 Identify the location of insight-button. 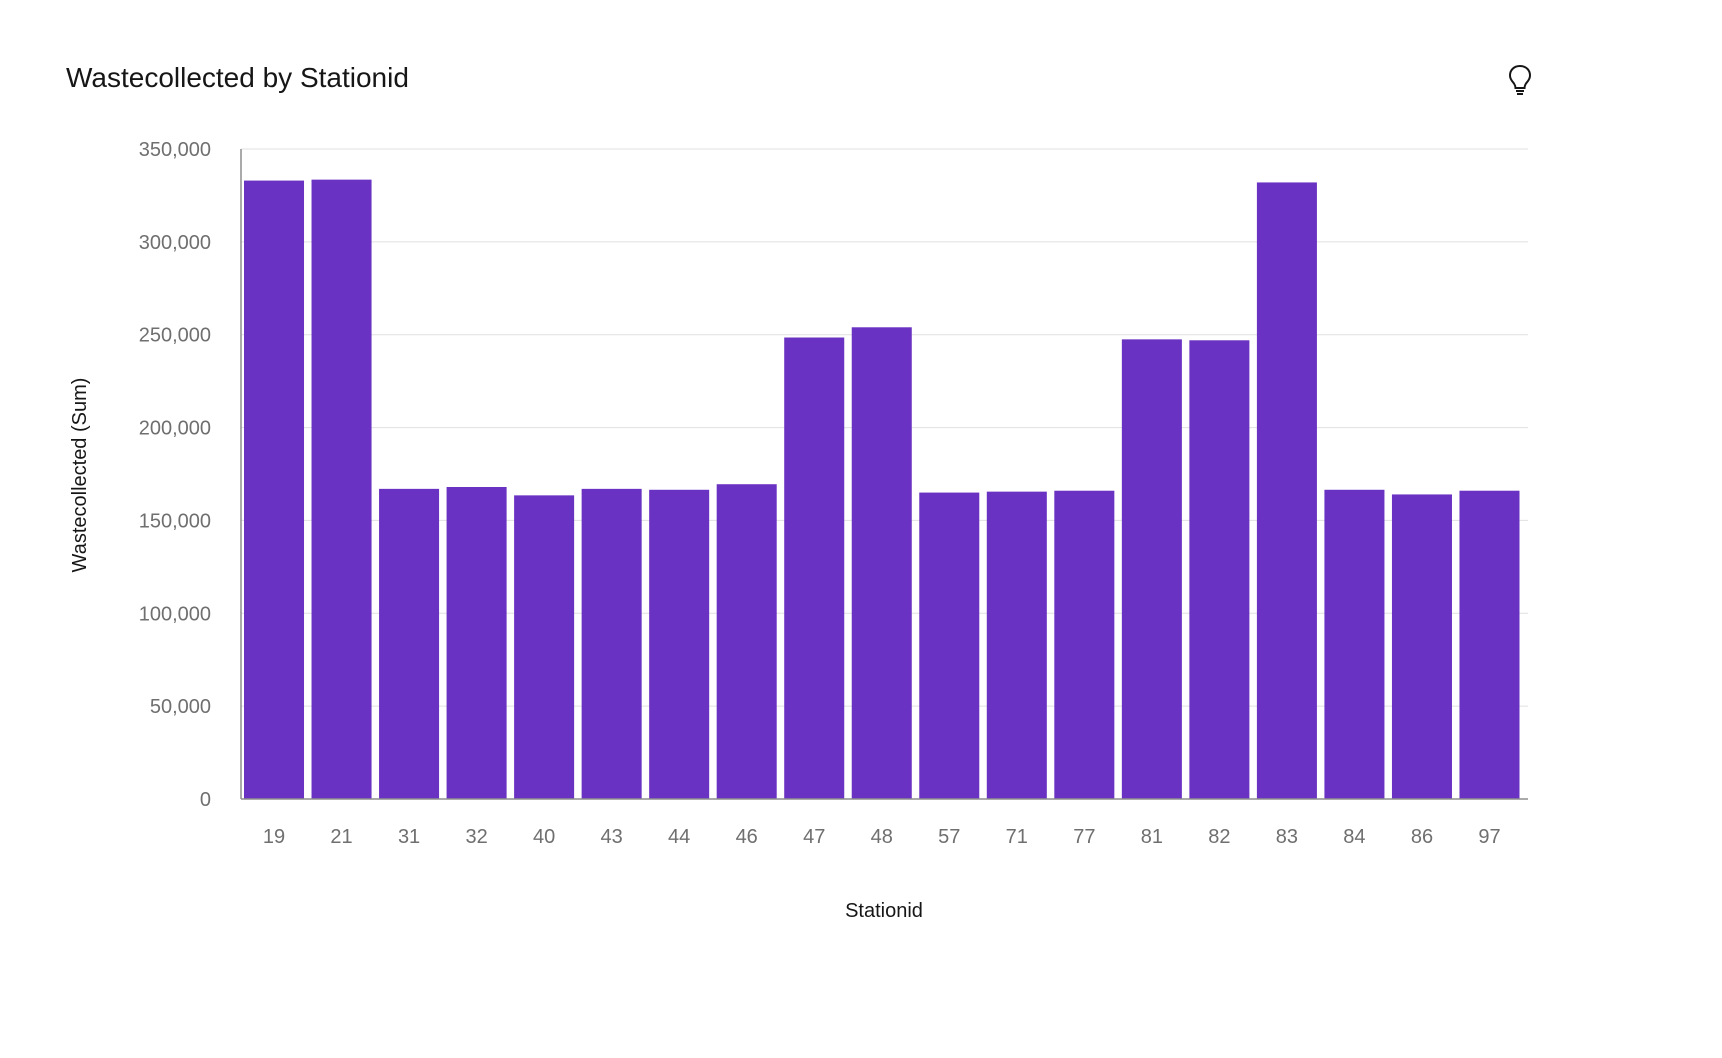
(1520, 80).